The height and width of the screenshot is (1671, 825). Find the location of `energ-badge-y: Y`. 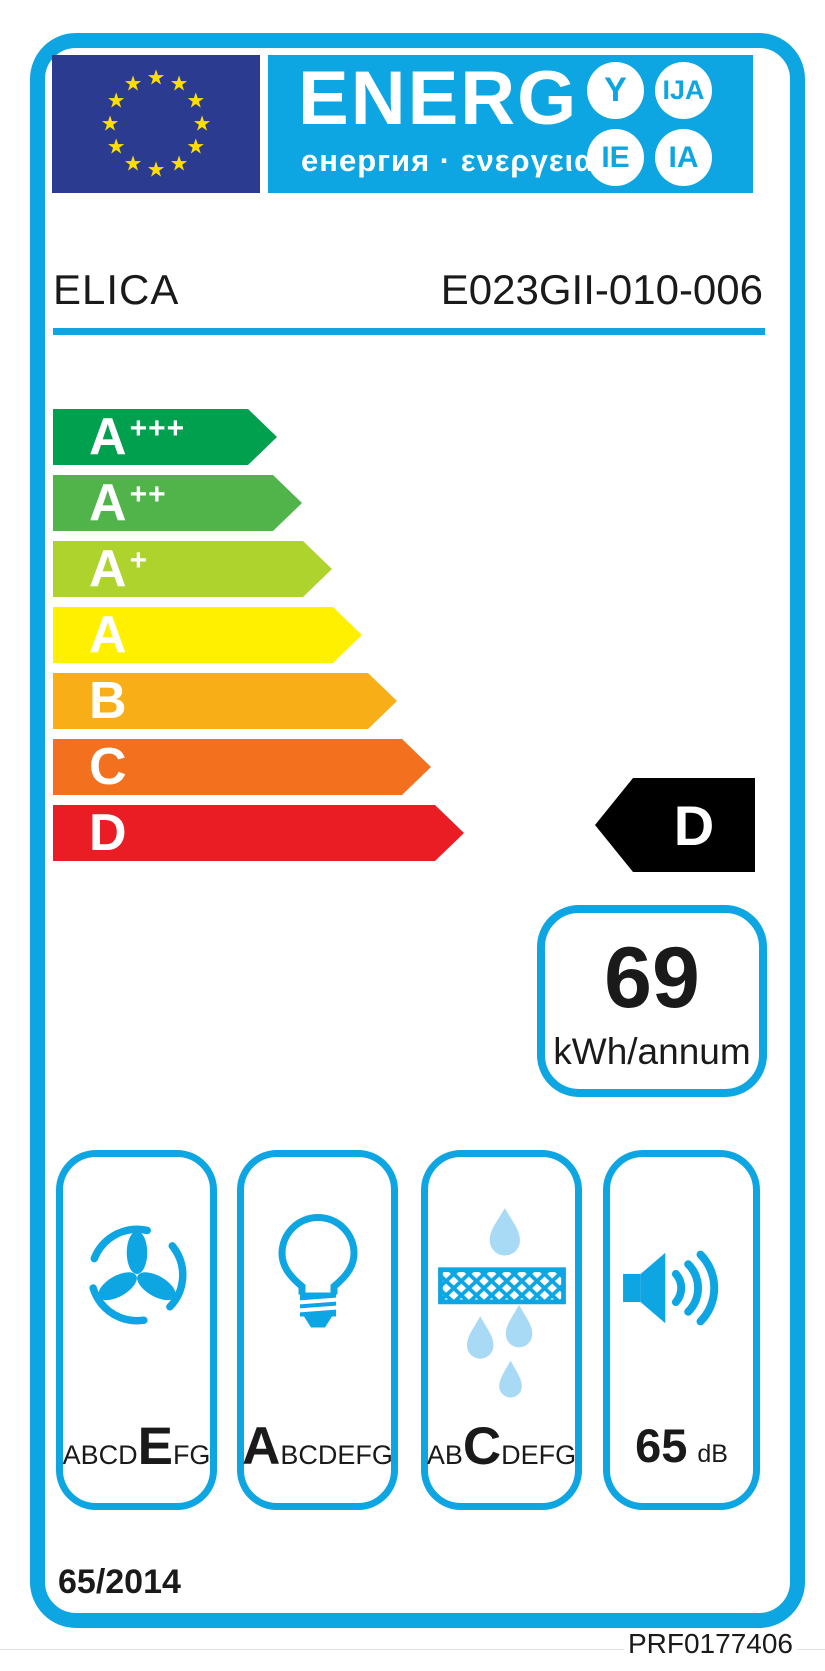

energ-badge-y: Y is located at coordinates (615, 90).